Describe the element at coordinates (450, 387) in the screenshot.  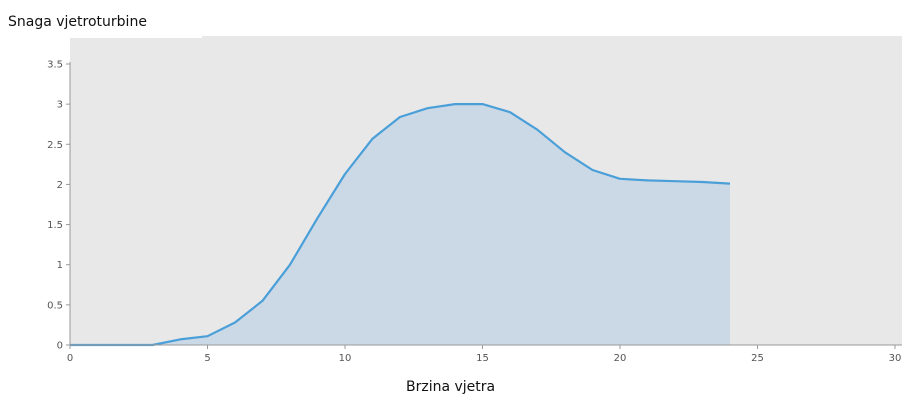
I see `x-axis-label: Brzina vjetra` at that location.